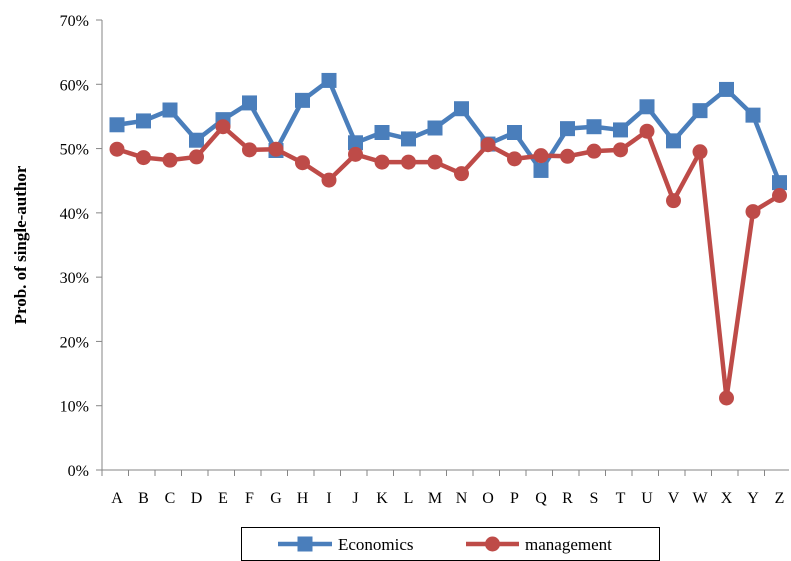 The height and width of the screenshot is (561, 791). What do you see at coordinates (74, 407) in the screenshot?
I see `y-tick-label: 10%` at bounding box center [74, 407].